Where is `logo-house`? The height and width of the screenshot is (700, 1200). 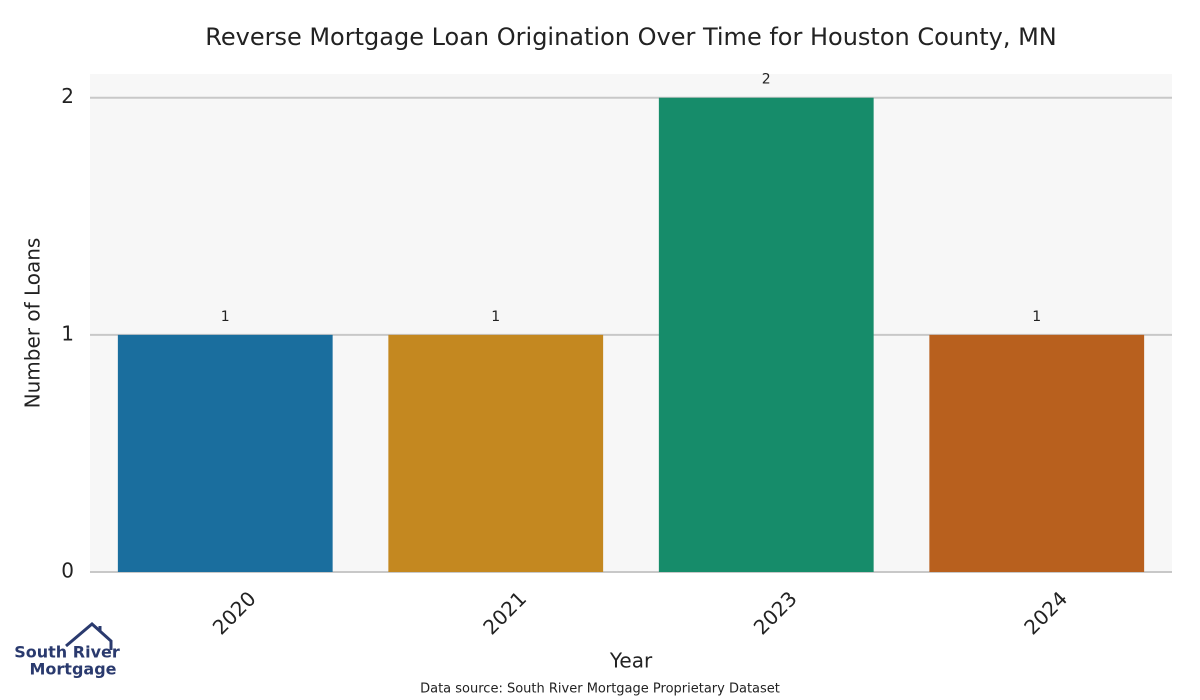
logo-house is located at coordinates (89, 636).